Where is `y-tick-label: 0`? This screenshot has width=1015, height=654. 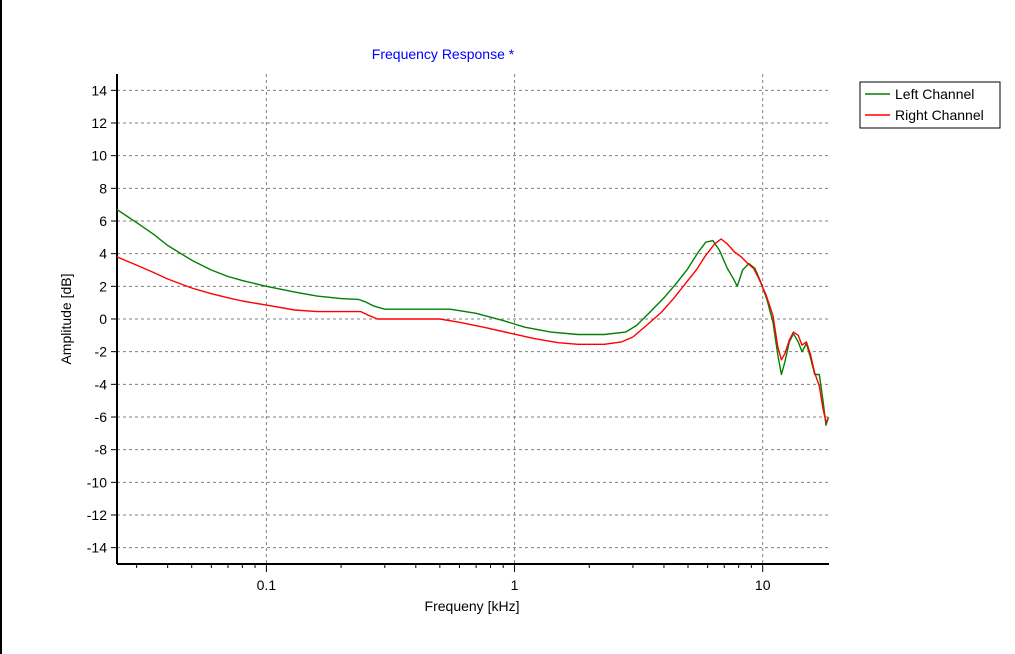 y-tick-label: 0 is located at coordinates (103, 319).